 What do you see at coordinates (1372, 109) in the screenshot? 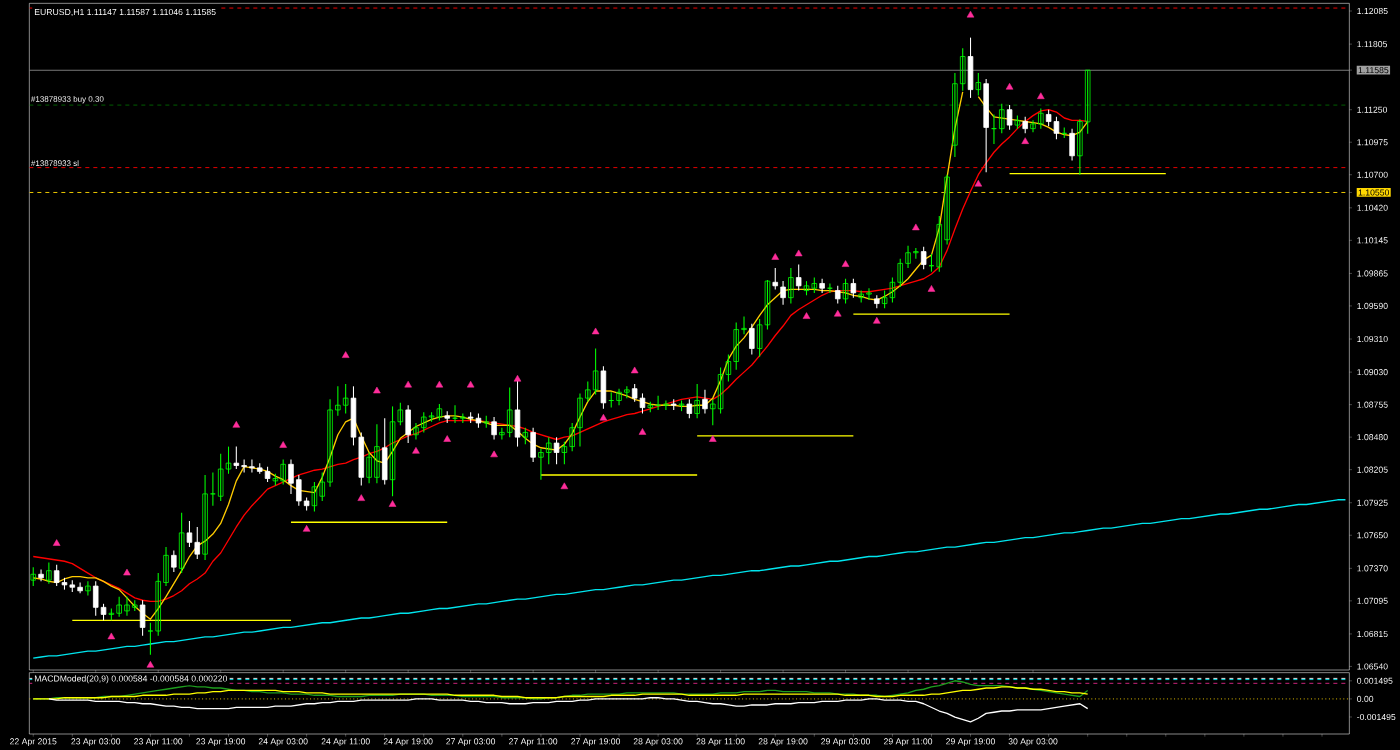
I see `y-tick-label: 1.11250` at bounding box center [1372, 109].